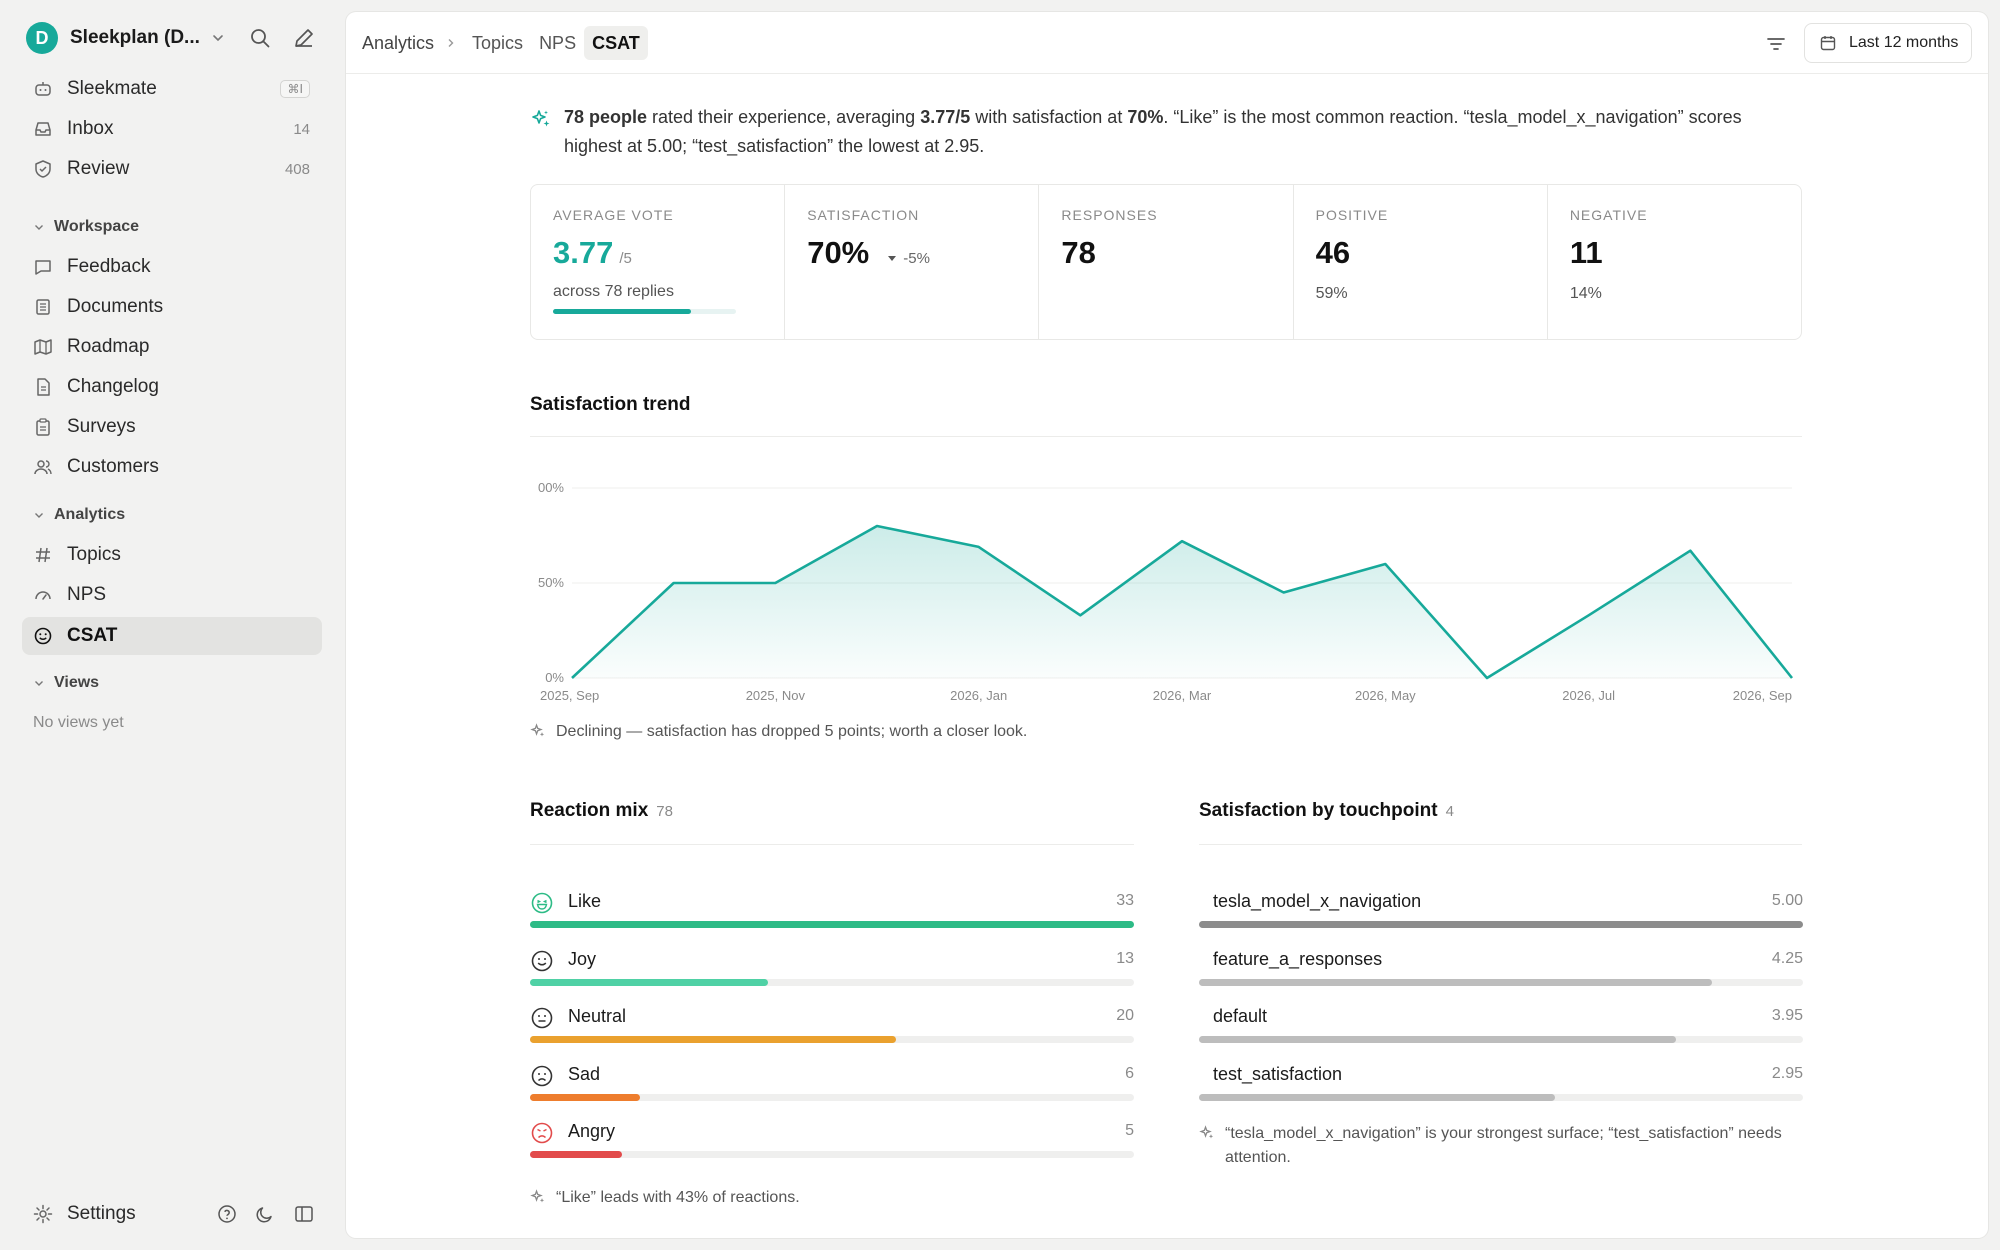 Image resolution: width=2000 pixels, height=1250 pixels. What do you see at coordinates (1125, 958) in the screenshot?
I see `reaction-count: 13` at bounding box center [1125, 958].